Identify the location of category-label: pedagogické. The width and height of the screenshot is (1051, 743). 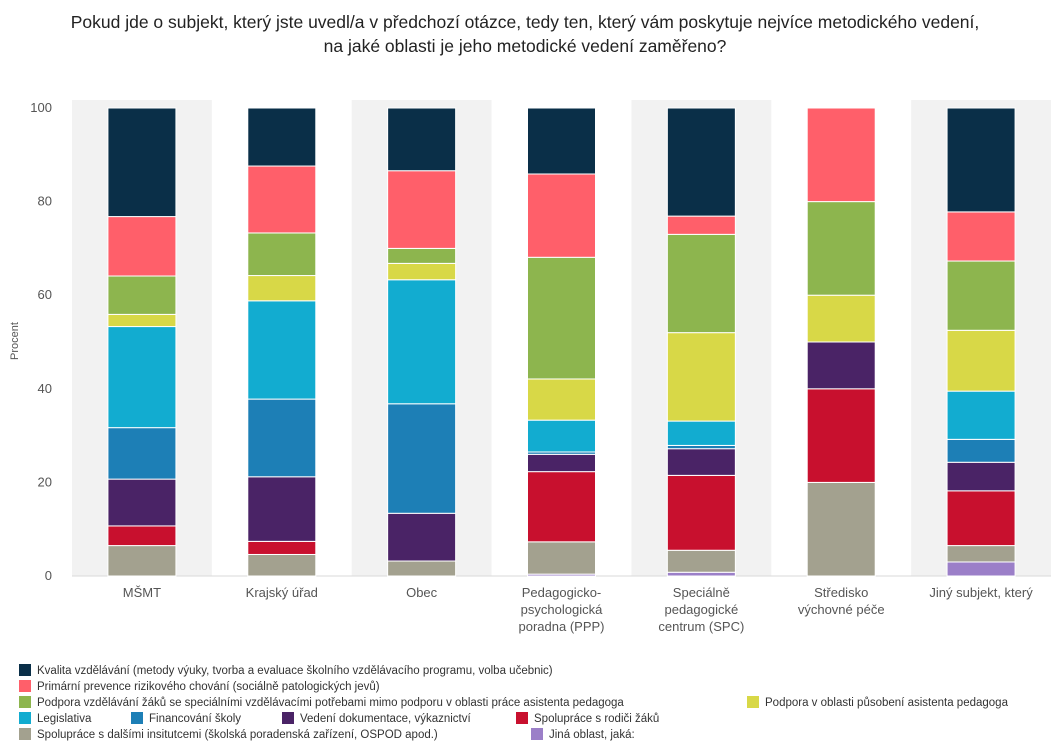
(701, 609).